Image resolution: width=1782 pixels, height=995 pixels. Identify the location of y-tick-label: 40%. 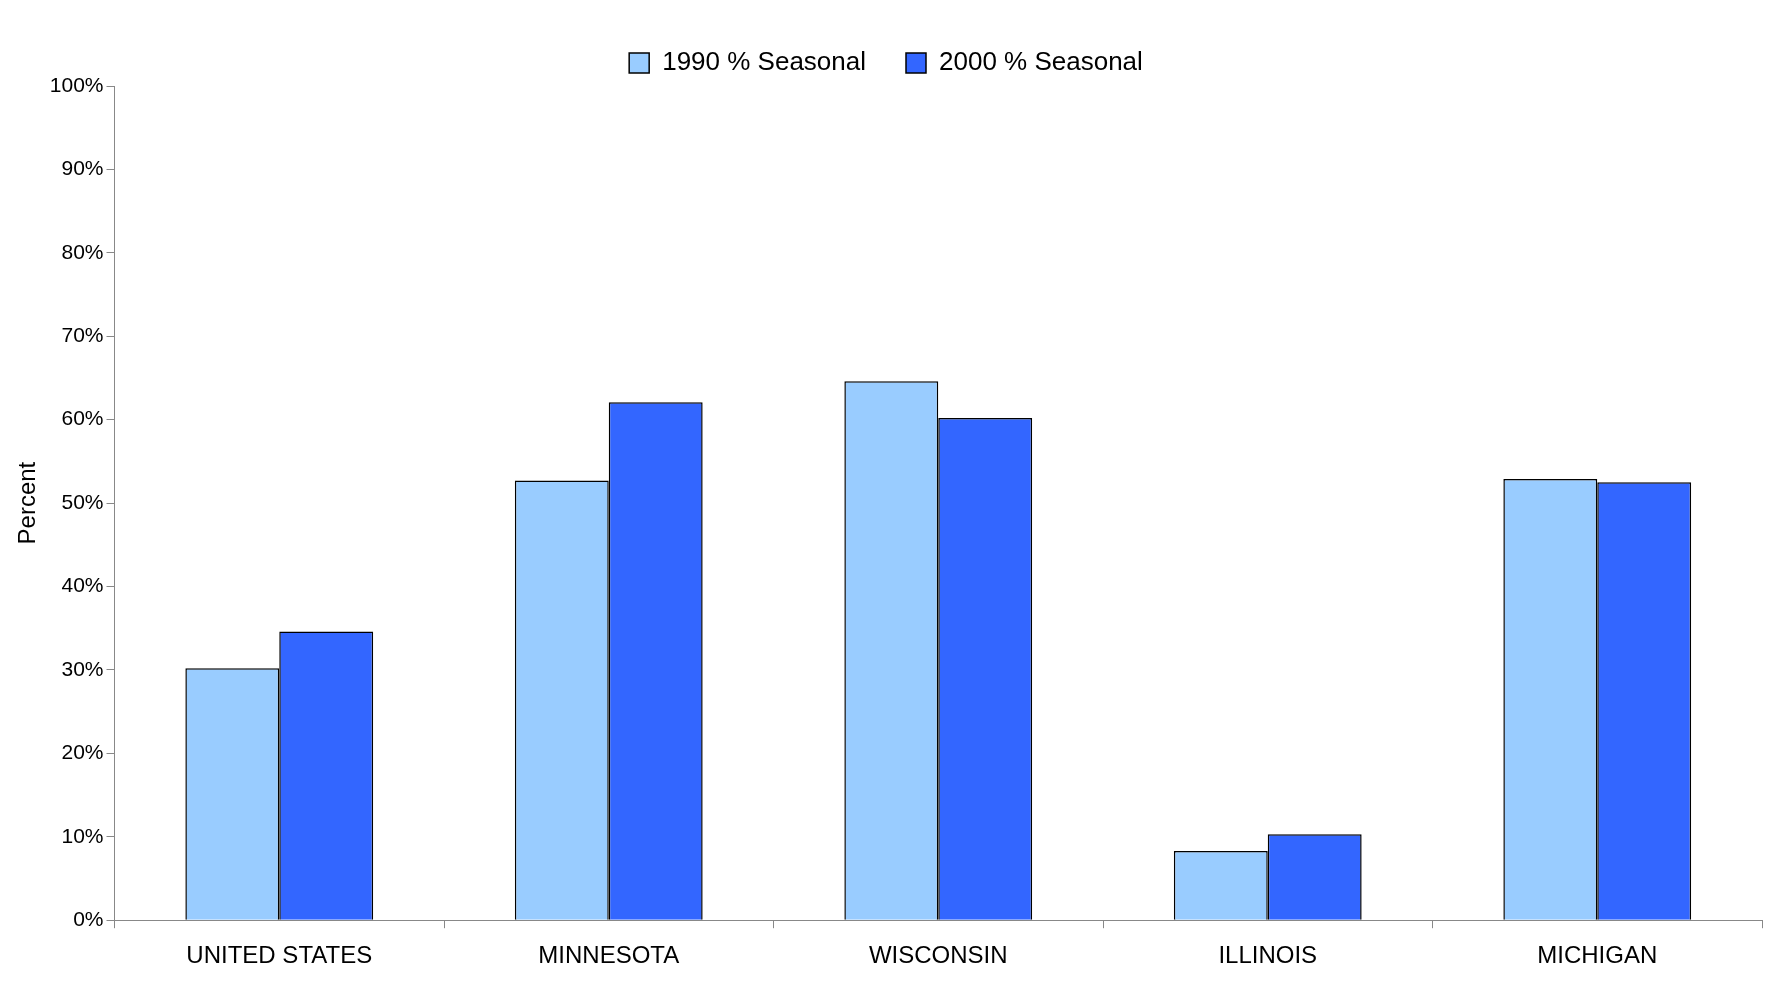
(82, 585).